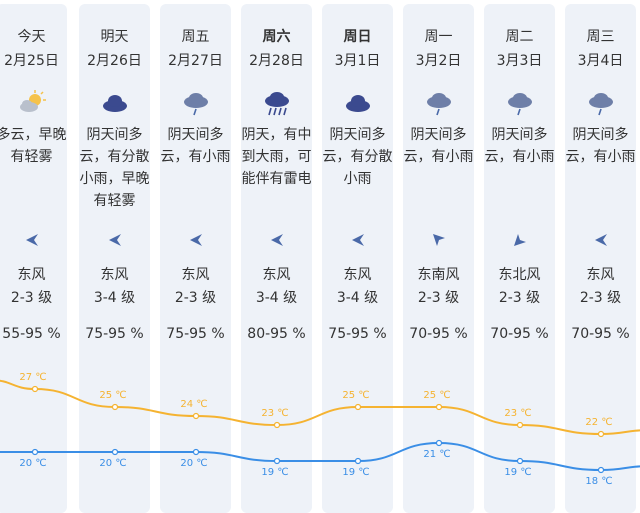 The width and height of the screenshot is (640, 513). Describe the element at coordinates (31, 37) in the screenshot. I see `weekday-label: 今天` at that location.